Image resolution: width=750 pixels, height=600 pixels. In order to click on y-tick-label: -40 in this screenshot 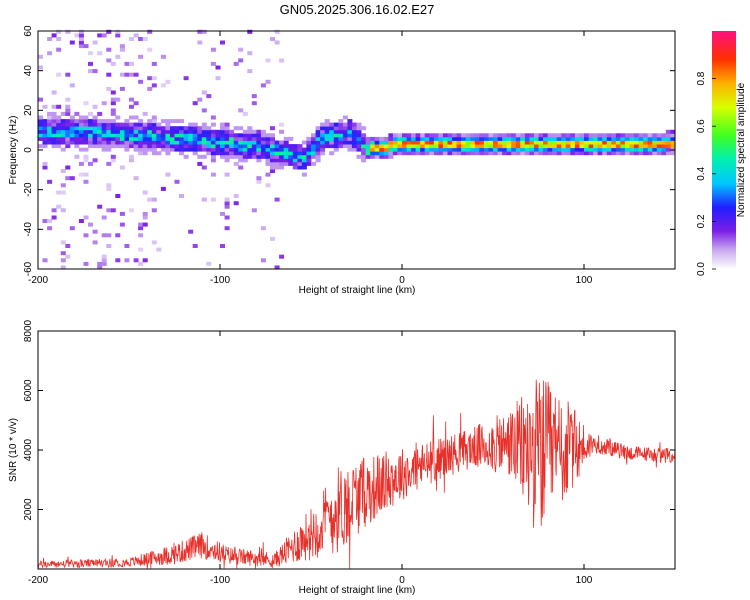, I will do `click(28, 229)`.